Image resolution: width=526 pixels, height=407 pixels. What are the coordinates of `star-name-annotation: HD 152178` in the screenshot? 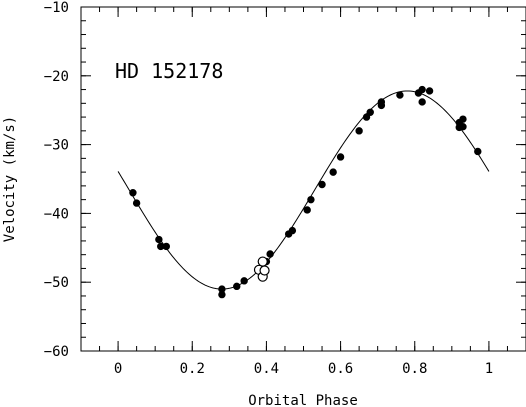 It's located at (169, 71).